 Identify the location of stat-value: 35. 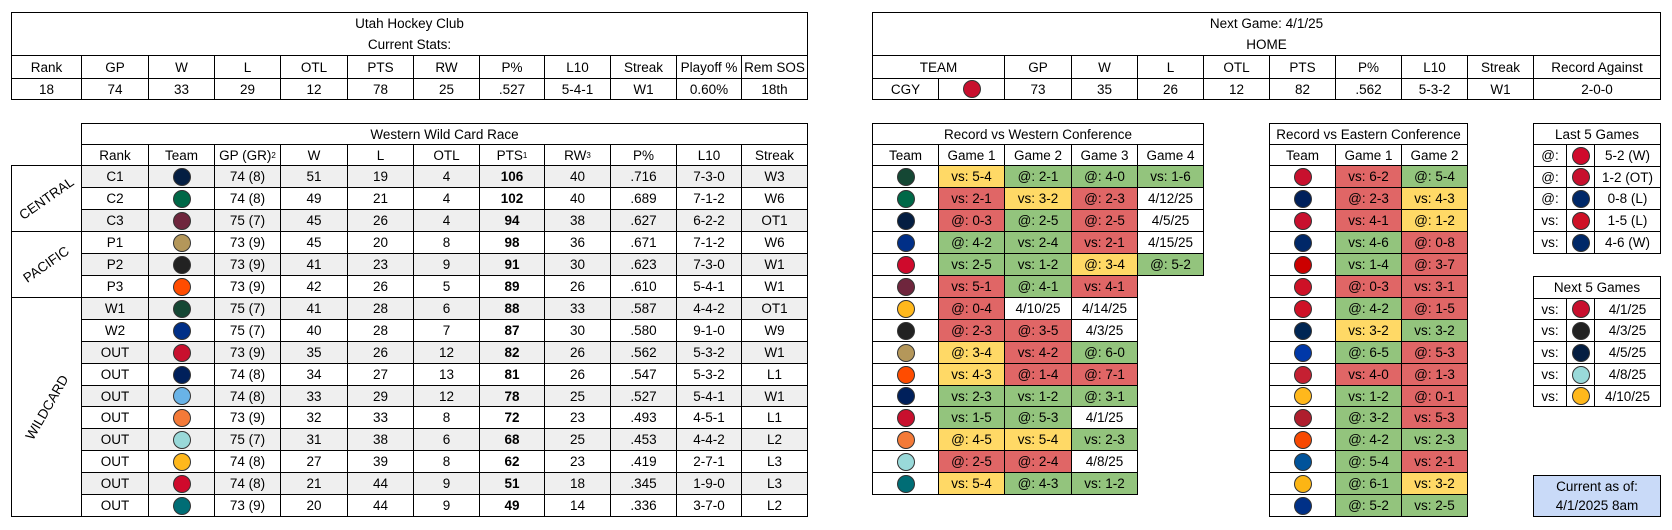
(1104, 89).